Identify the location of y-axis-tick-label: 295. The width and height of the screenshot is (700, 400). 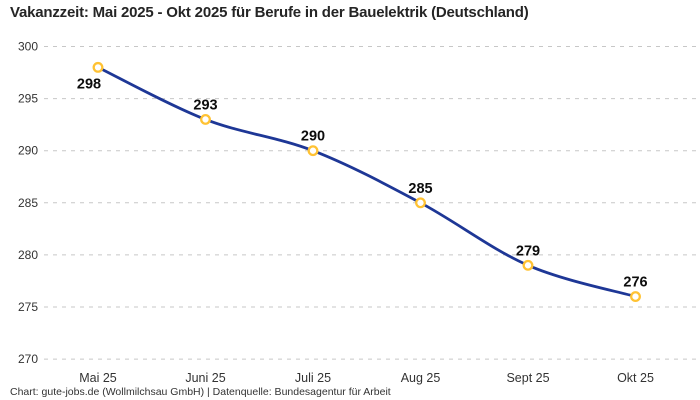
(28, 99).